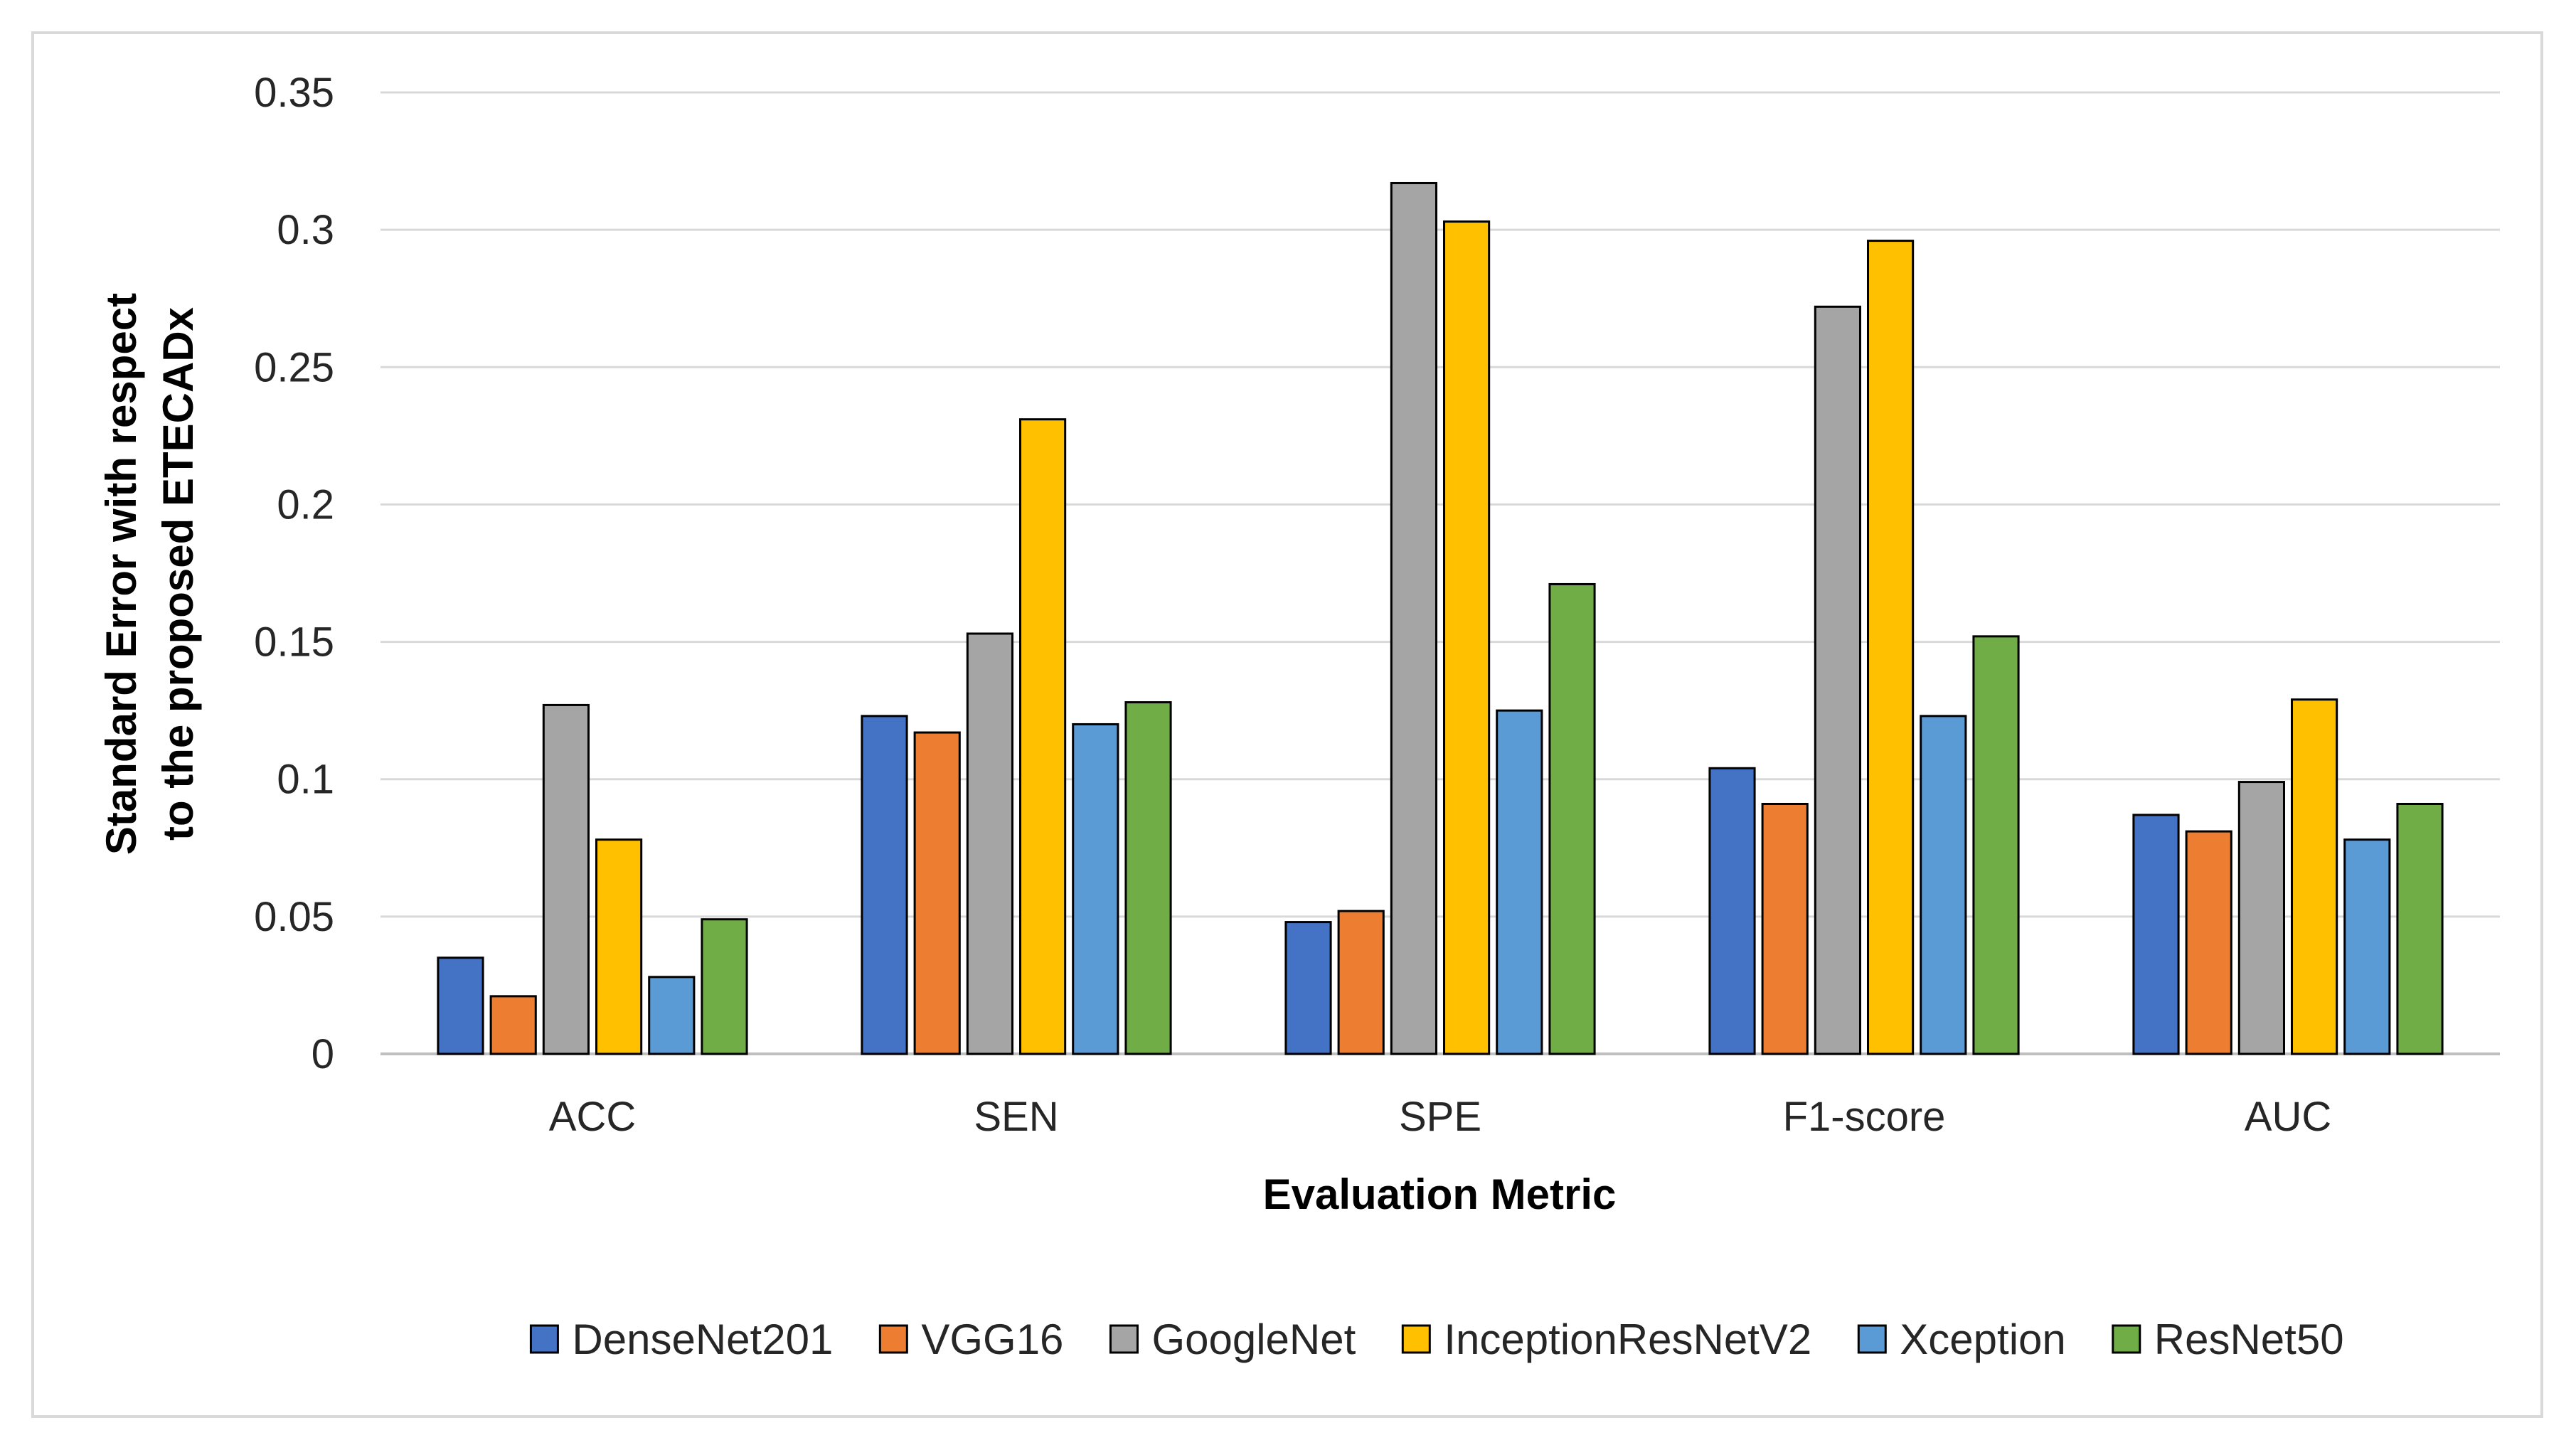 This screenshot has width=2576, height=1450. I want to click on bar-vgg16-sen, so click(937, 893).